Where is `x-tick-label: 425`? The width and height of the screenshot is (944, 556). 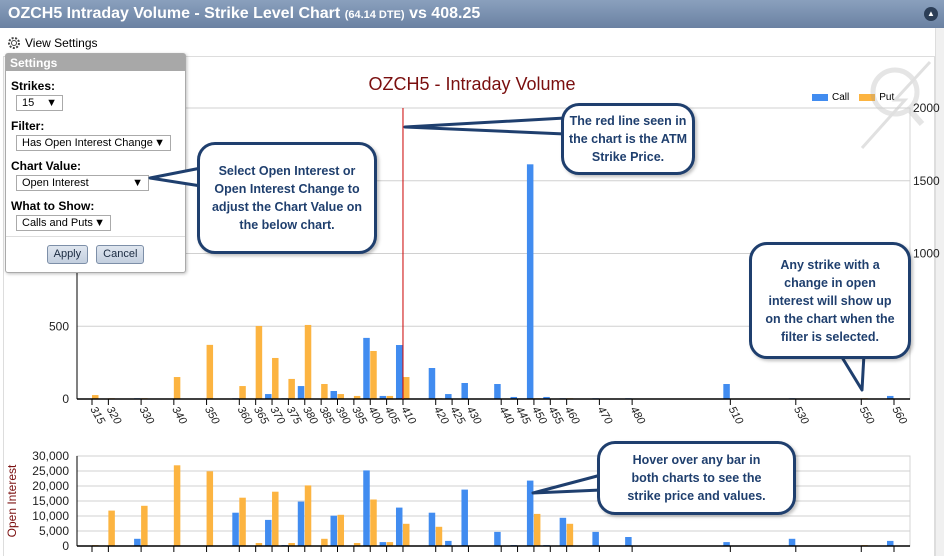 x-tick-label: 425 is located at coordinates (457, 416).